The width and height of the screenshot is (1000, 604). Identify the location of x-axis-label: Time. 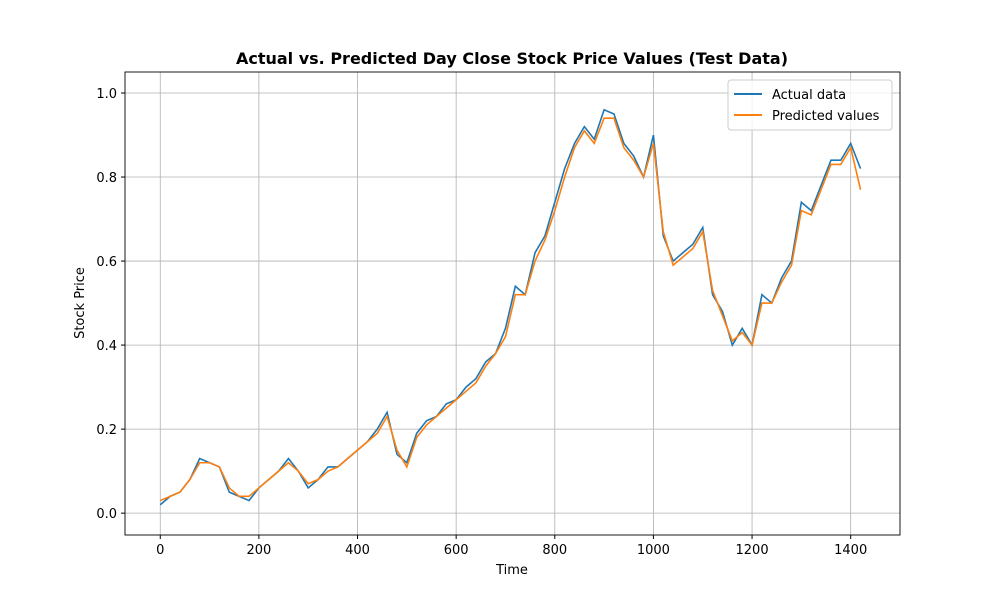
(511, 570).